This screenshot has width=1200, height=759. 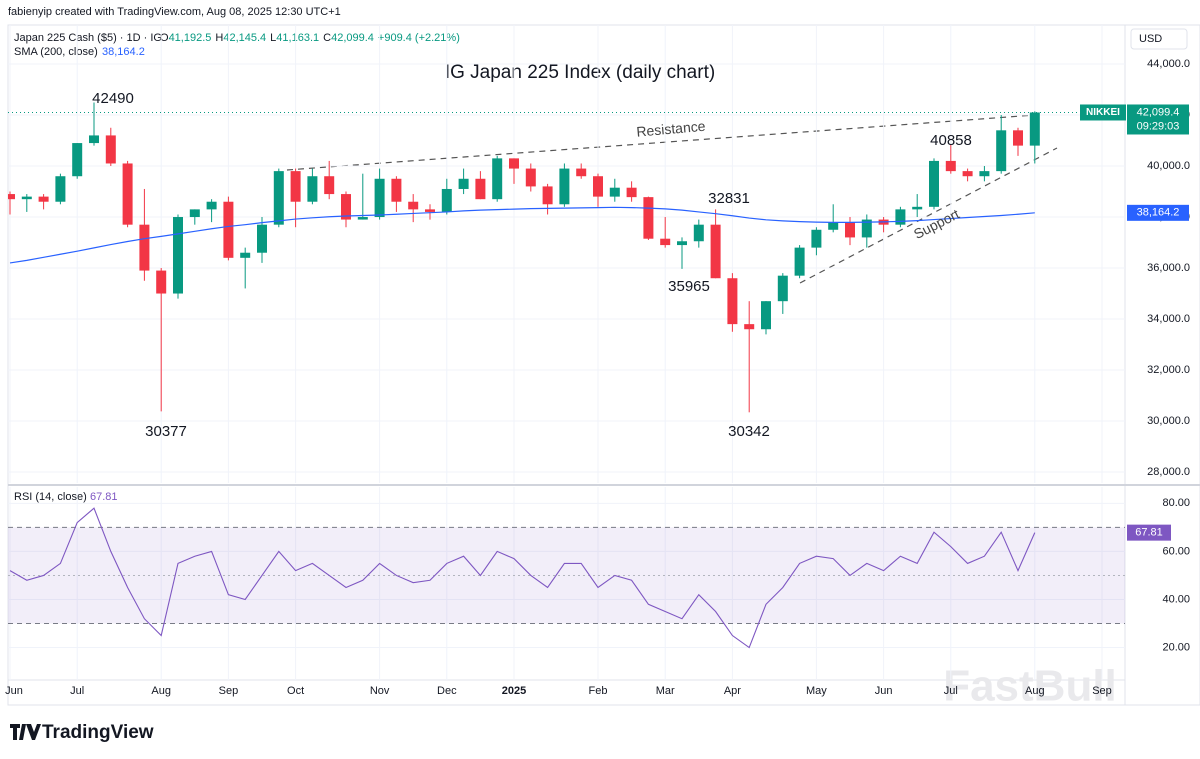 What do you see at coordinates (297, 38) in the screenshot?
I see `ohlc-value: 41,163.1` at bounding box center [297, 38].